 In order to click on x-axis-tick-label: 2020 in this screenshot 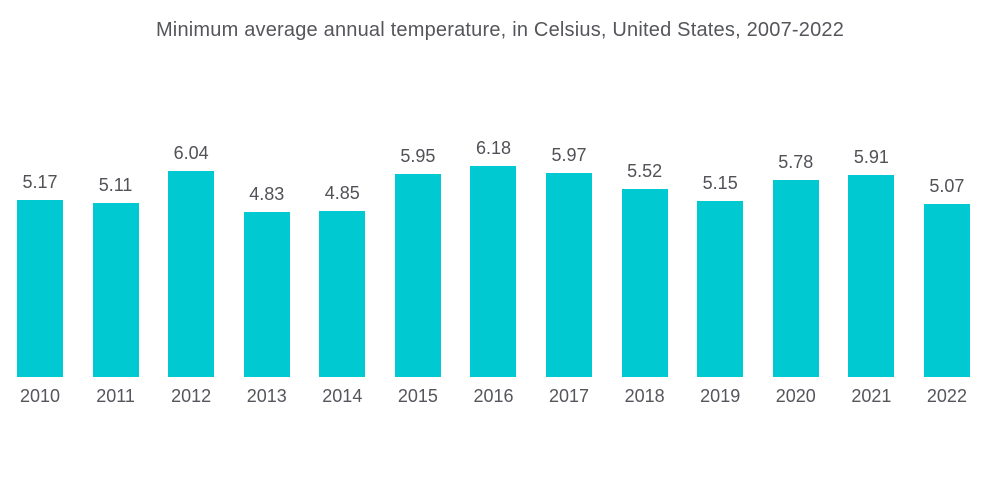, I will do `click(795, 396)`.